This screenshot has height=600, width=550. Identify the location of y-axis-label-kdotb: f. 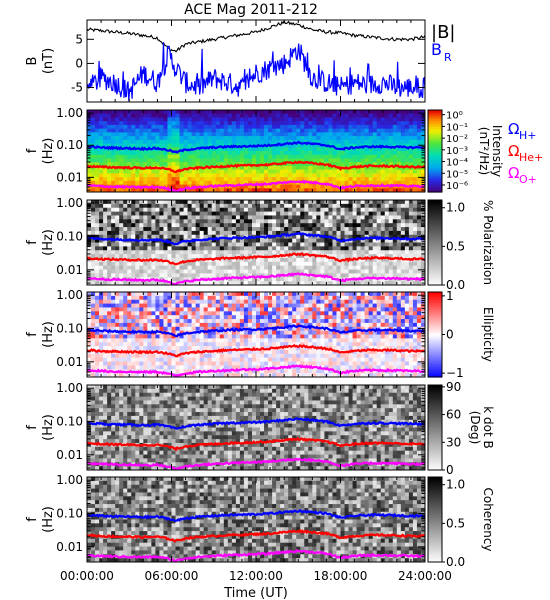
(32, 427).